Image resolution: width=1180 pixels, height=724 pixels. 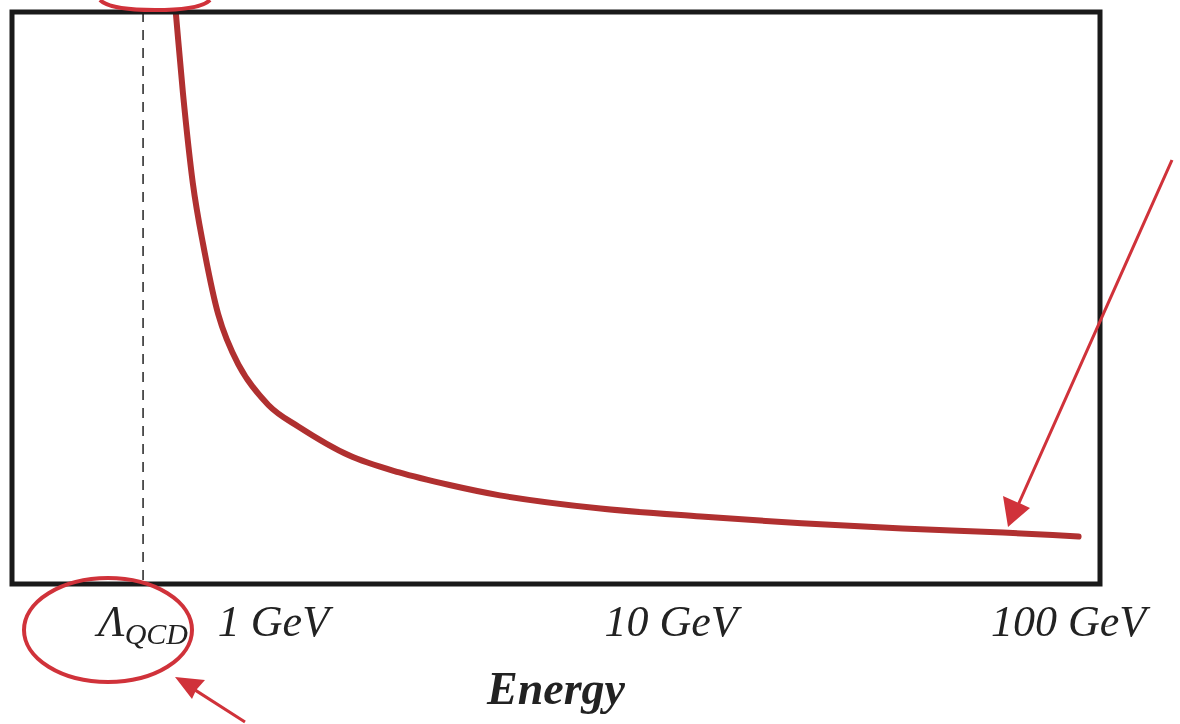 I want to click on x-tick-label: 100 GeV, so click(x=1071, y=621).